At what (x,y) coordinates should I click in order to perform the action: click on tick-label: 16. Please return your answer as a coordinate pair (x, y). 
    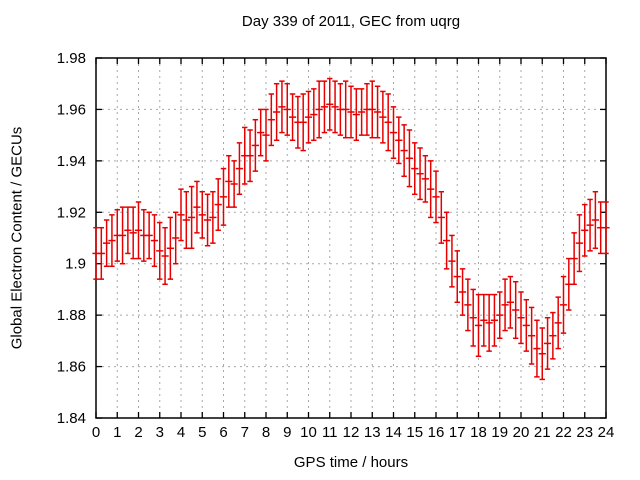
    Looking at the image, I should click on (436, 432).